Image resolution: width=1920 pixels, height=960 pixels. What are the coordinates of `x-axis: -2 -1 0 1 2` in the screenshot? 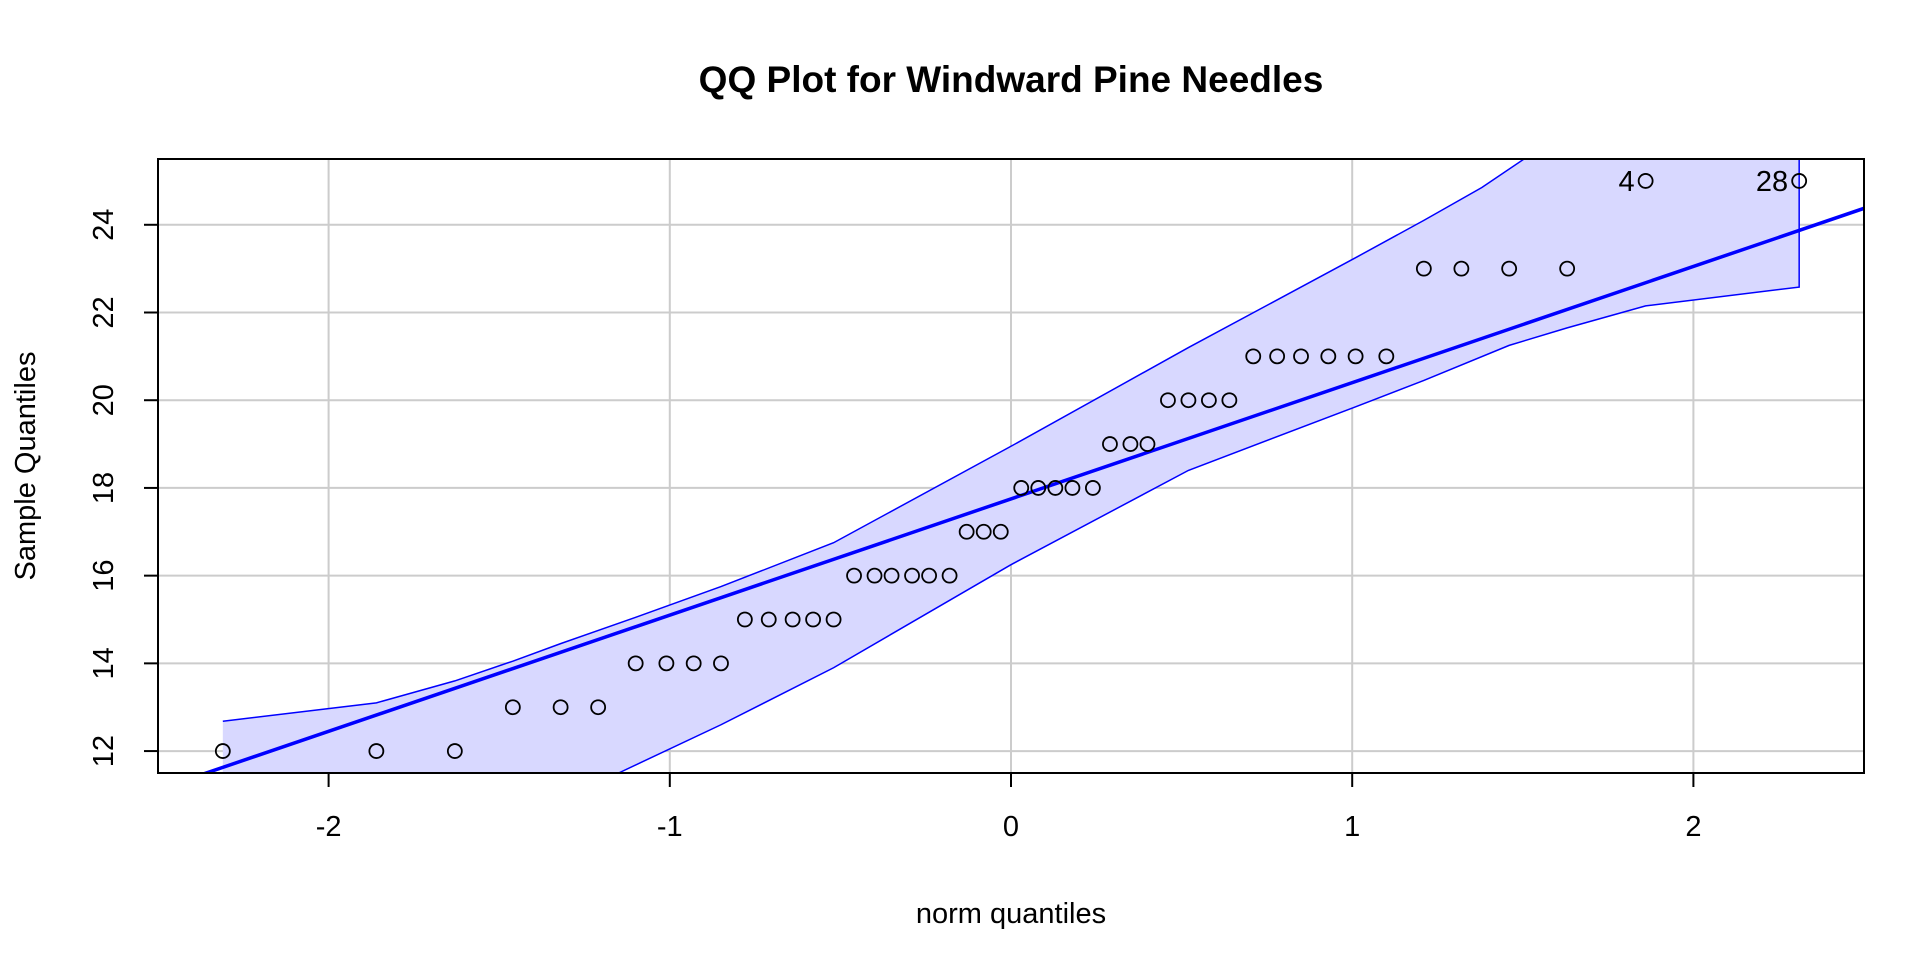 It's located at (1008, 808).